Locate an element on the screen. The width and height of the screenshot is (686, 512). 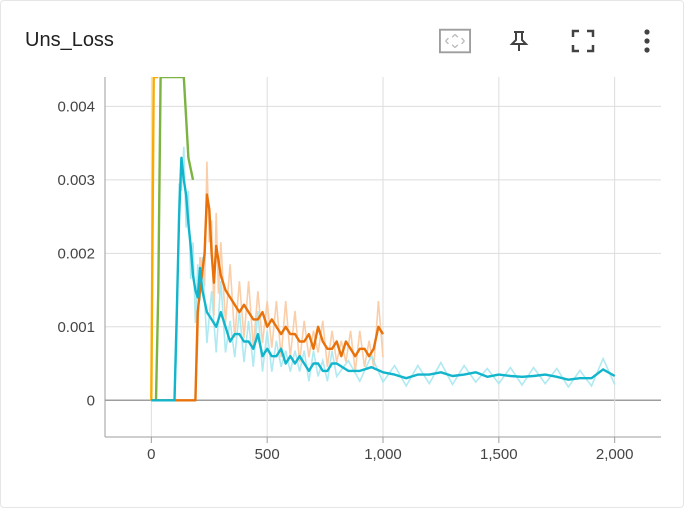
more-button is located at coordinates (647, 41).